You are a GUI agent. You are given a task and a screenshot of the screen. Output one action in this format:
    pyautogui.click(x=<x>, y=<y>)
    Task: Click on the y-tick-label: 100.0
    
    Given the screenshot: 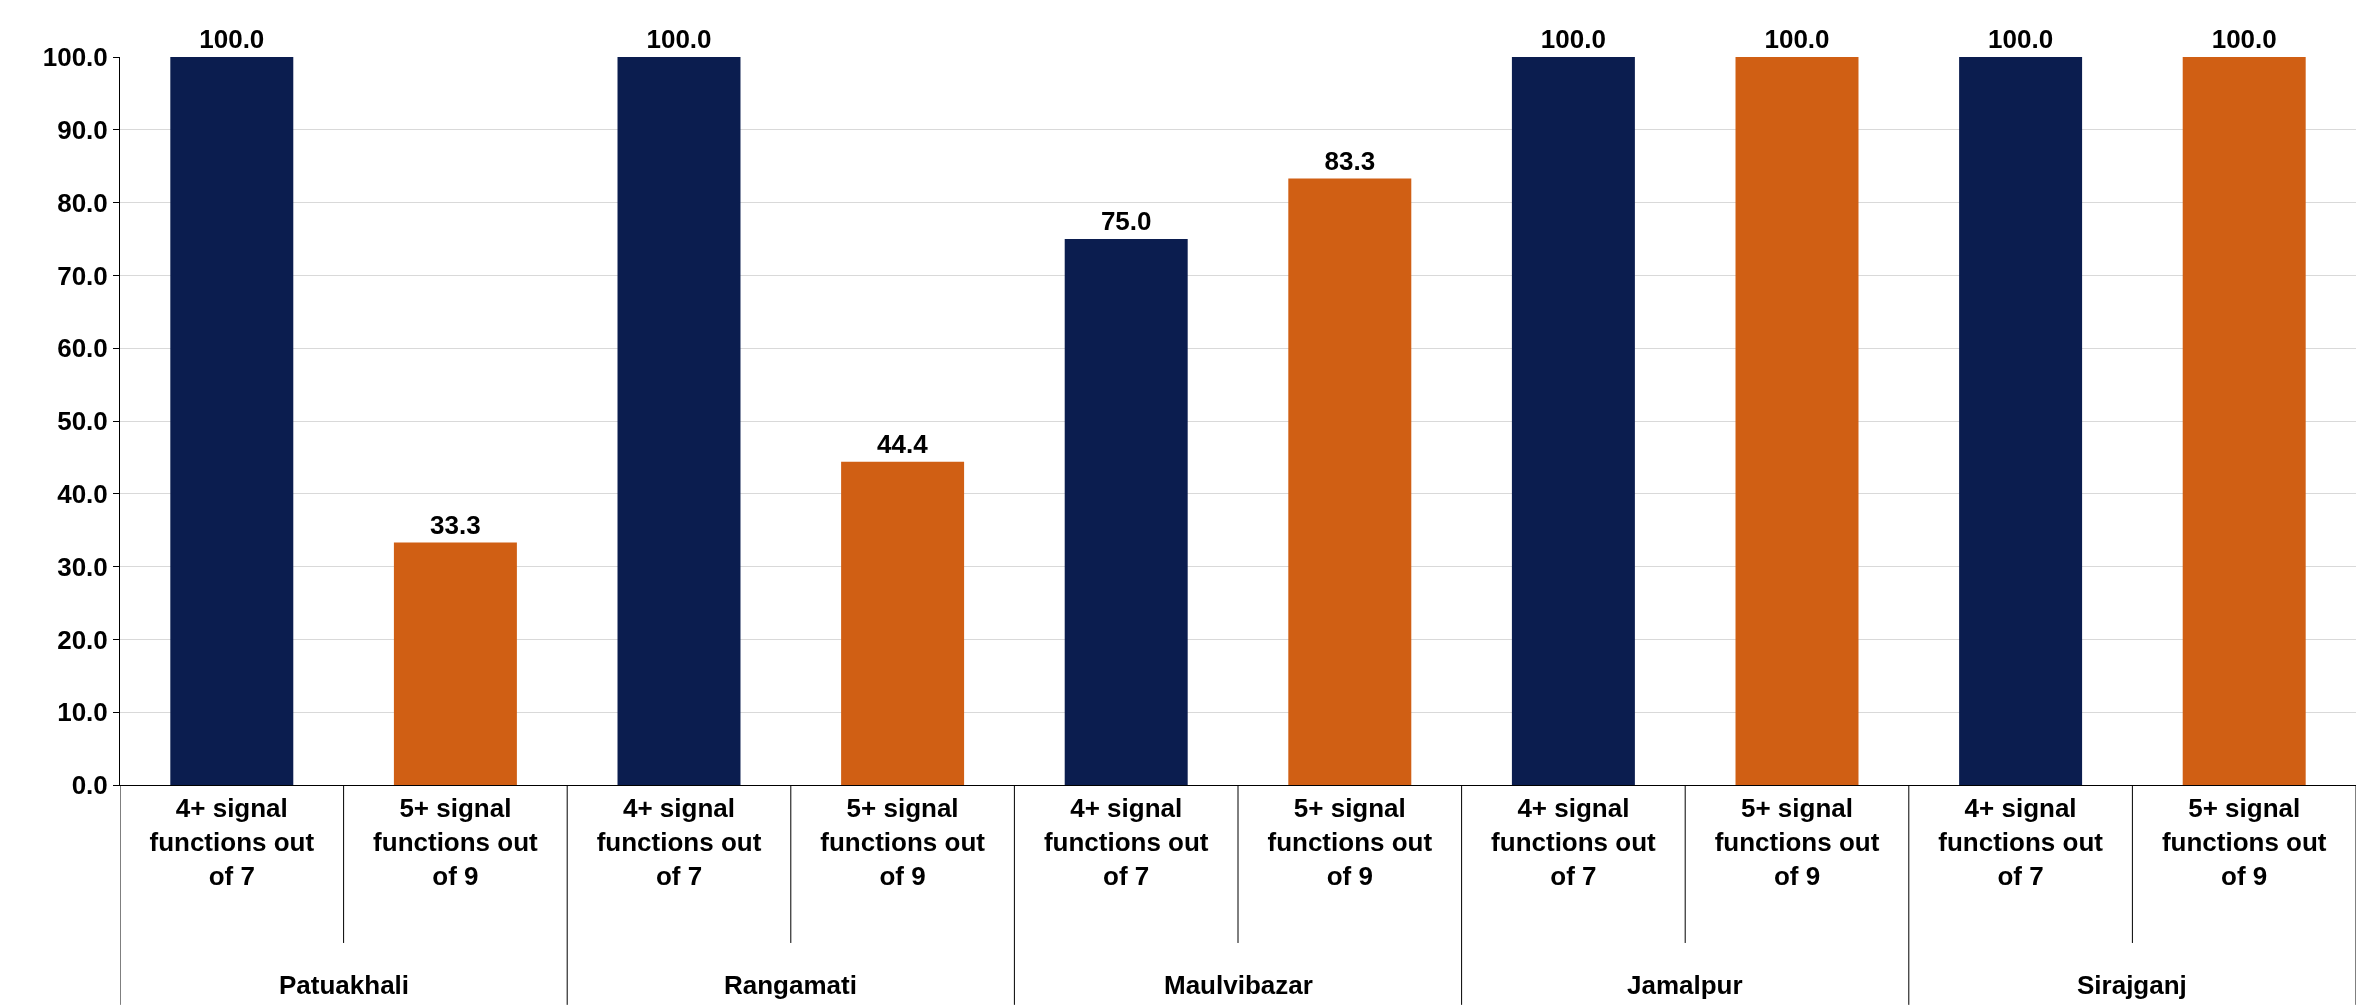 What is the action you would take?
    pyautogui.click(x=75, y=57)
    